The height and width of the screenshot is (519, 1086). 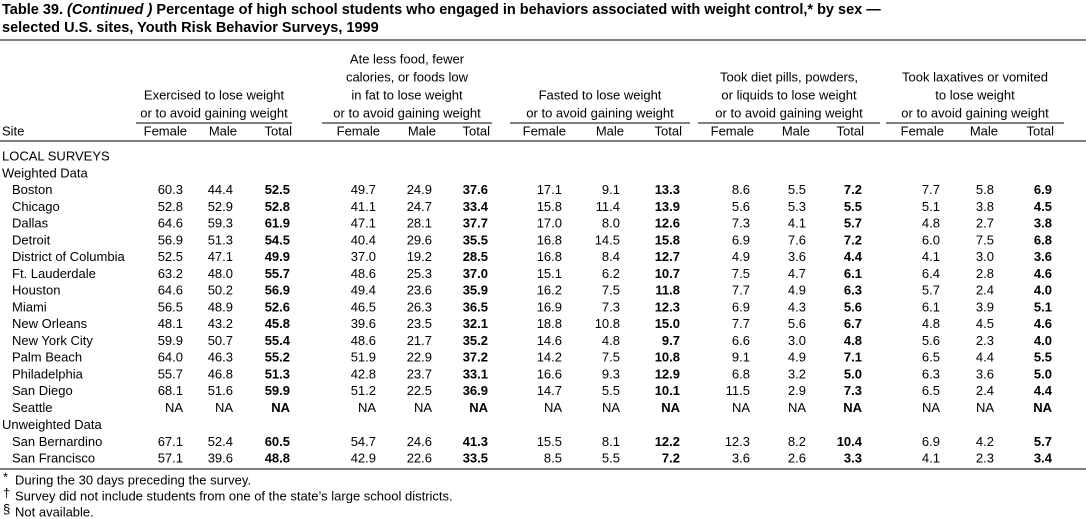 What do you see at coordinates (53, 458) in the screenshot?
I see `site-name: San Francisco` at bounding box center [53, 458].